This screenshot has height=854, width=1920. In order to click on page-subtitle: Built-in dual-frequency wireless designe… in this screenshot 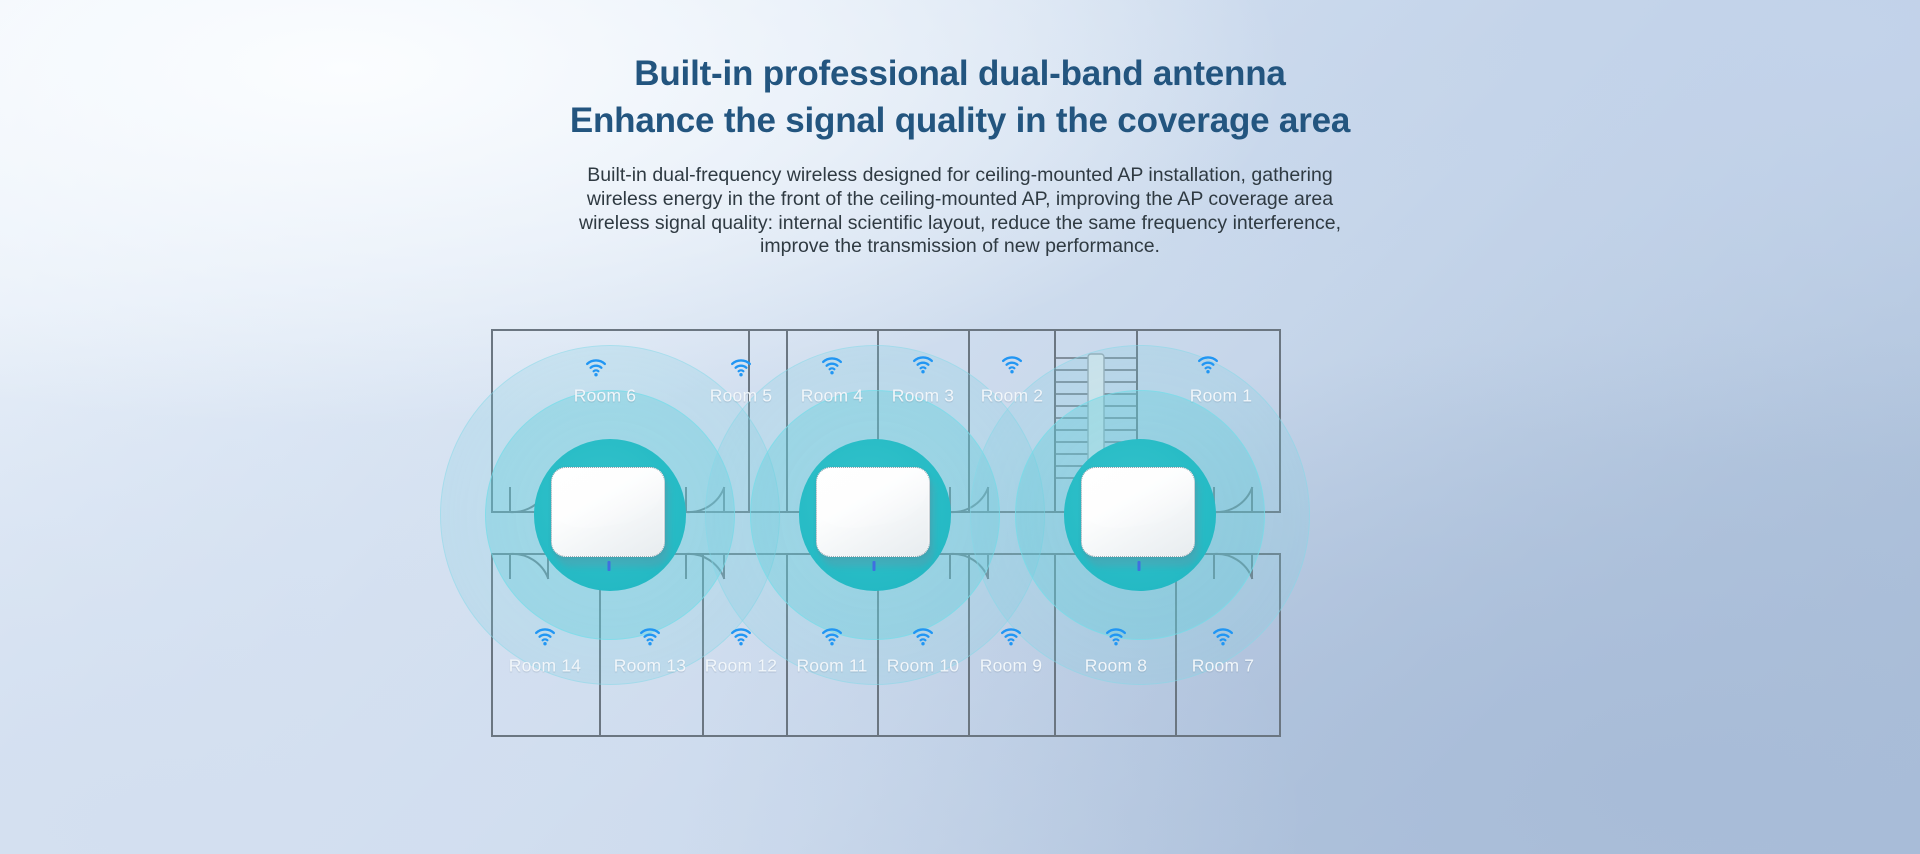, I will do `click(960, 211)`.